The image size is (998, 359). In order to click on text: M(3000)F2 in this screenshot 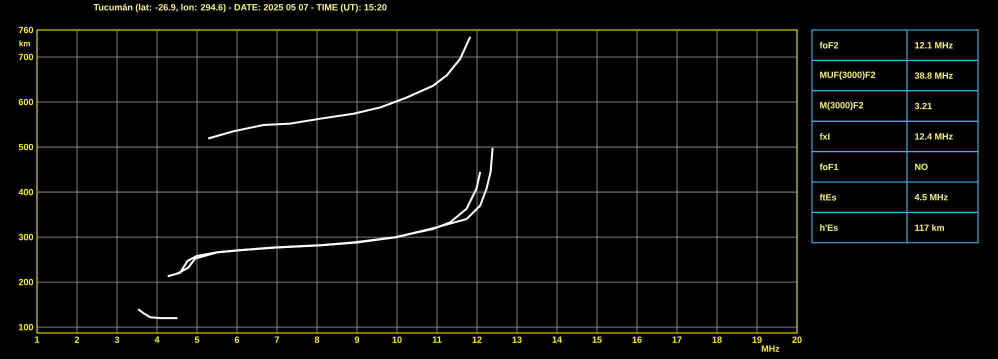, I will do `click(842, 106)`.